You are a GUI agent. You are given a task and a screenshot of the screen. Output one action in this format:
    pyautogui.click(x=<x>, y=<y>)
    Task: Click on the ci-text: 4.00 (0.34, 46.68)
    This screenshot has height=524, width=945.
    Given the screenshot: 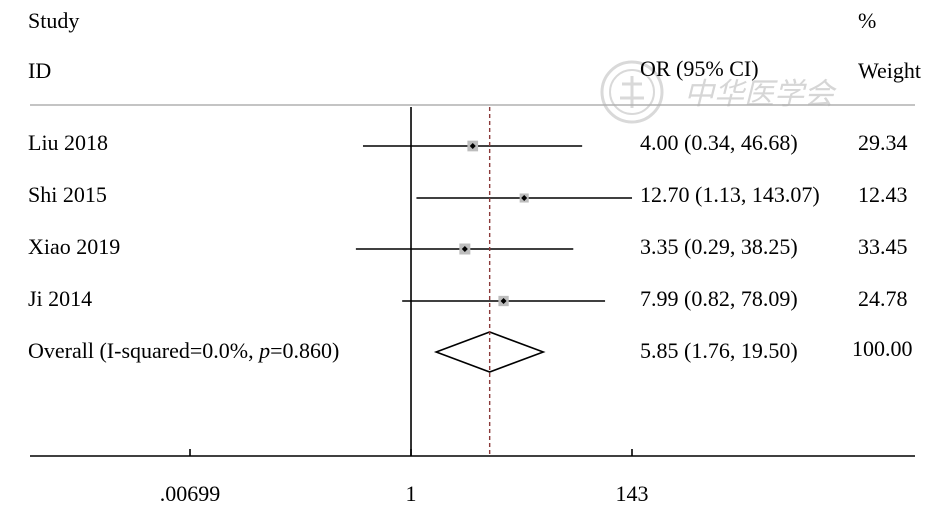 What is the action you would take?
    pyautogui.click(x=719, y=142)
    